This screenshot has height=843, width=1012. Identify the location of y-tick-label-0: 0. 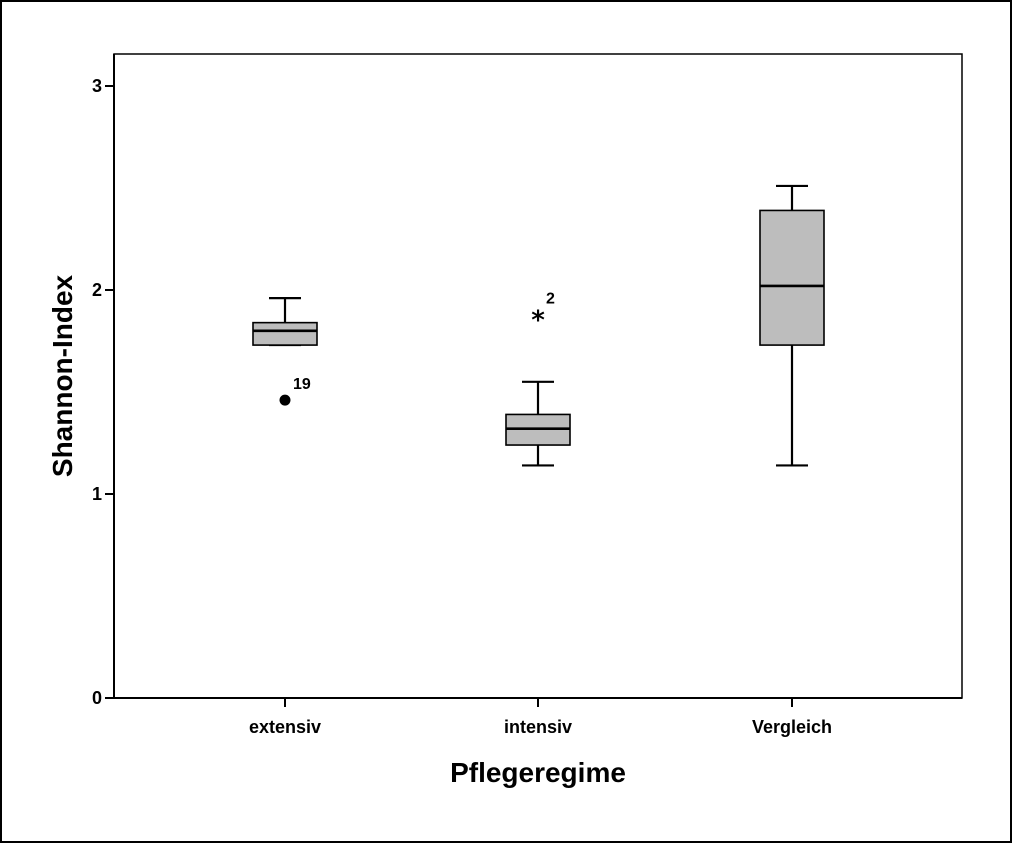
(97, 698).